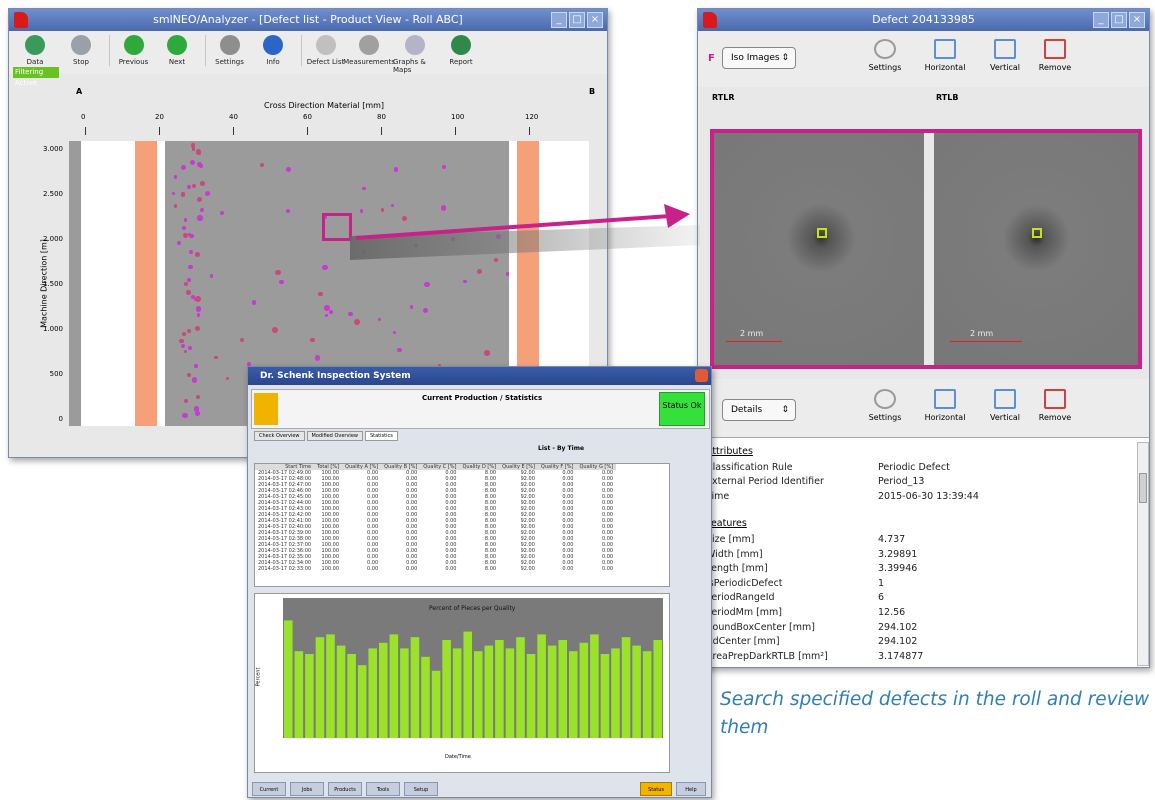 The height and width of the screenshot is (800, 1155). What do you see at coordinates (401, 467) in the screenshot?
I see `column-header: Quality B [%]` at bounding box center [401, 467].